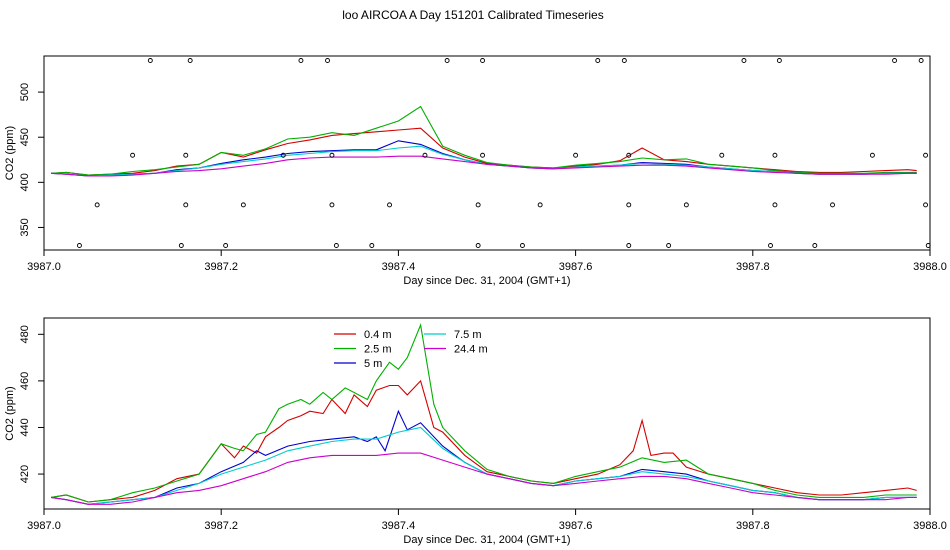 This screenshot has width=950, height=550. Describe the element at coordinates (25, 381) in the screenshot. I see `y-tick-label: 460` at that location.